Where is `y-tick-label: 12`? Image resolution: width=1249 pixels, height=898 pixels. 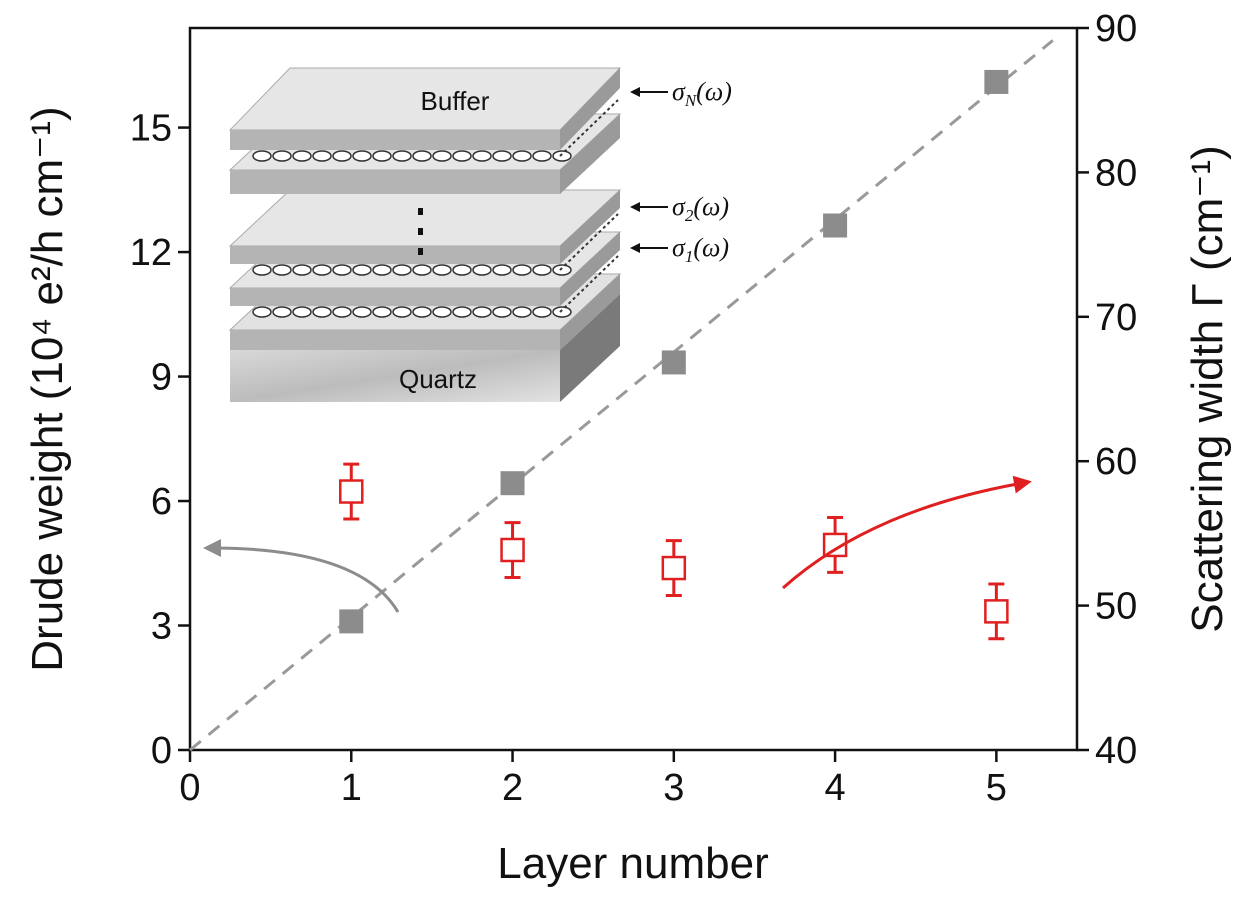 y-tick-label: 12 is located at coordinates (151, 253).